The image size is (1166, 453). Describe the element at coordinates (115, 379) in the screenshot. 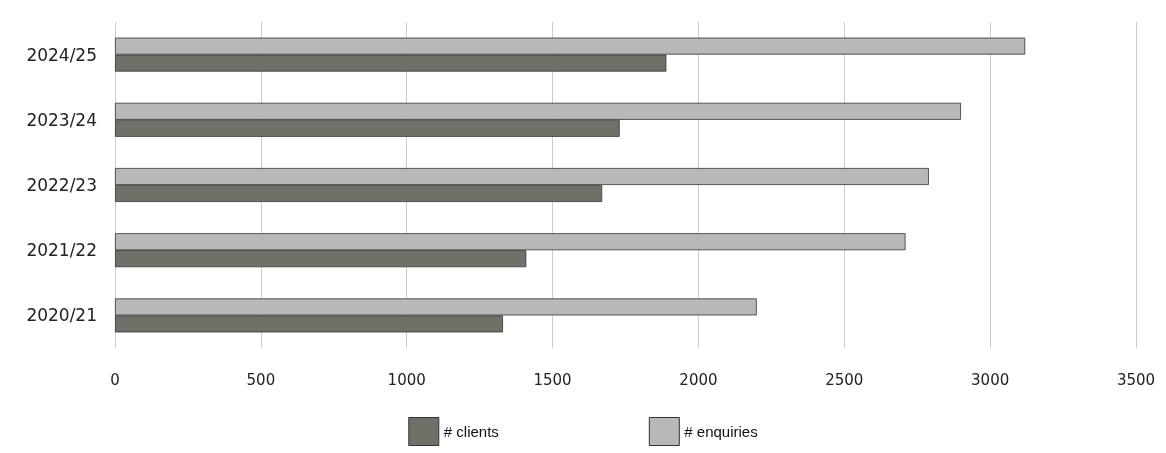

I see `x-tick-label: 0` at that location.